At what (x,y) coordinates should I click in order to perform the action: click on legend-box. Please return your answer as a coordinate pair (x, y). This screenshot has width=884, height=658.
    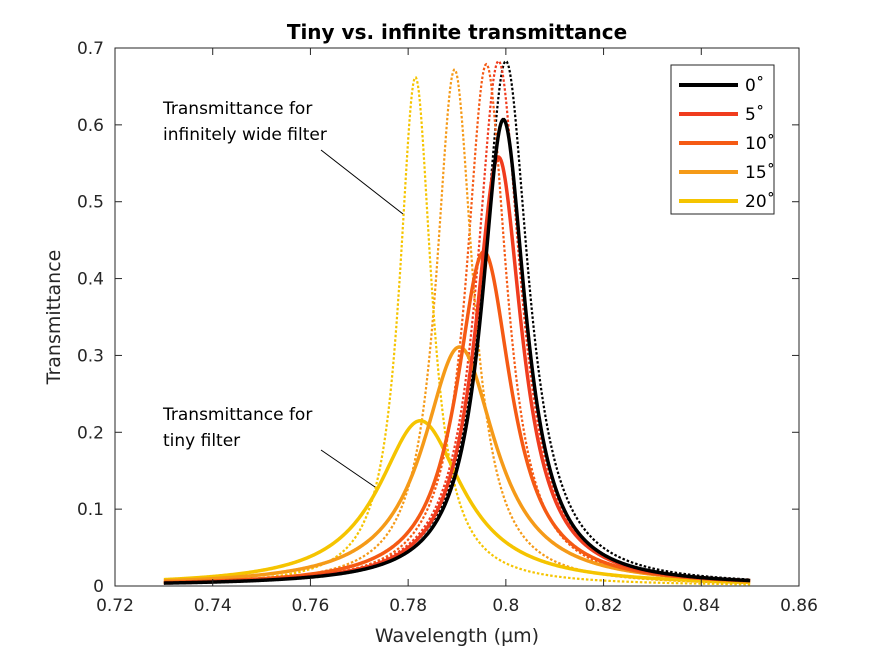
    Looking at the image, I should click on (722, 139).